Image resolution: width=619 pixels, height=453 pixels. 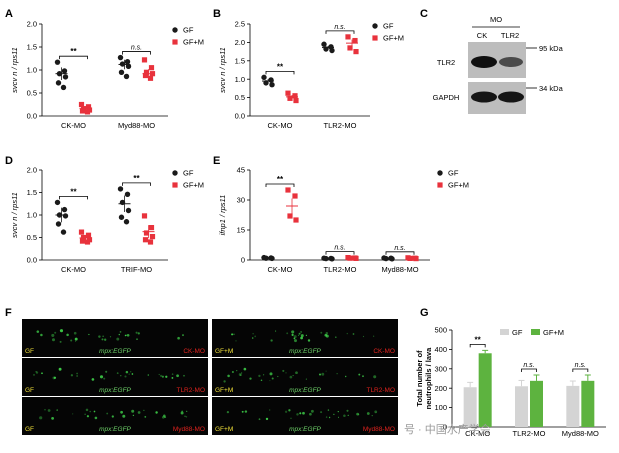 I want to click on panel-e-ytick-label: 45, so click(x=241, y=170).